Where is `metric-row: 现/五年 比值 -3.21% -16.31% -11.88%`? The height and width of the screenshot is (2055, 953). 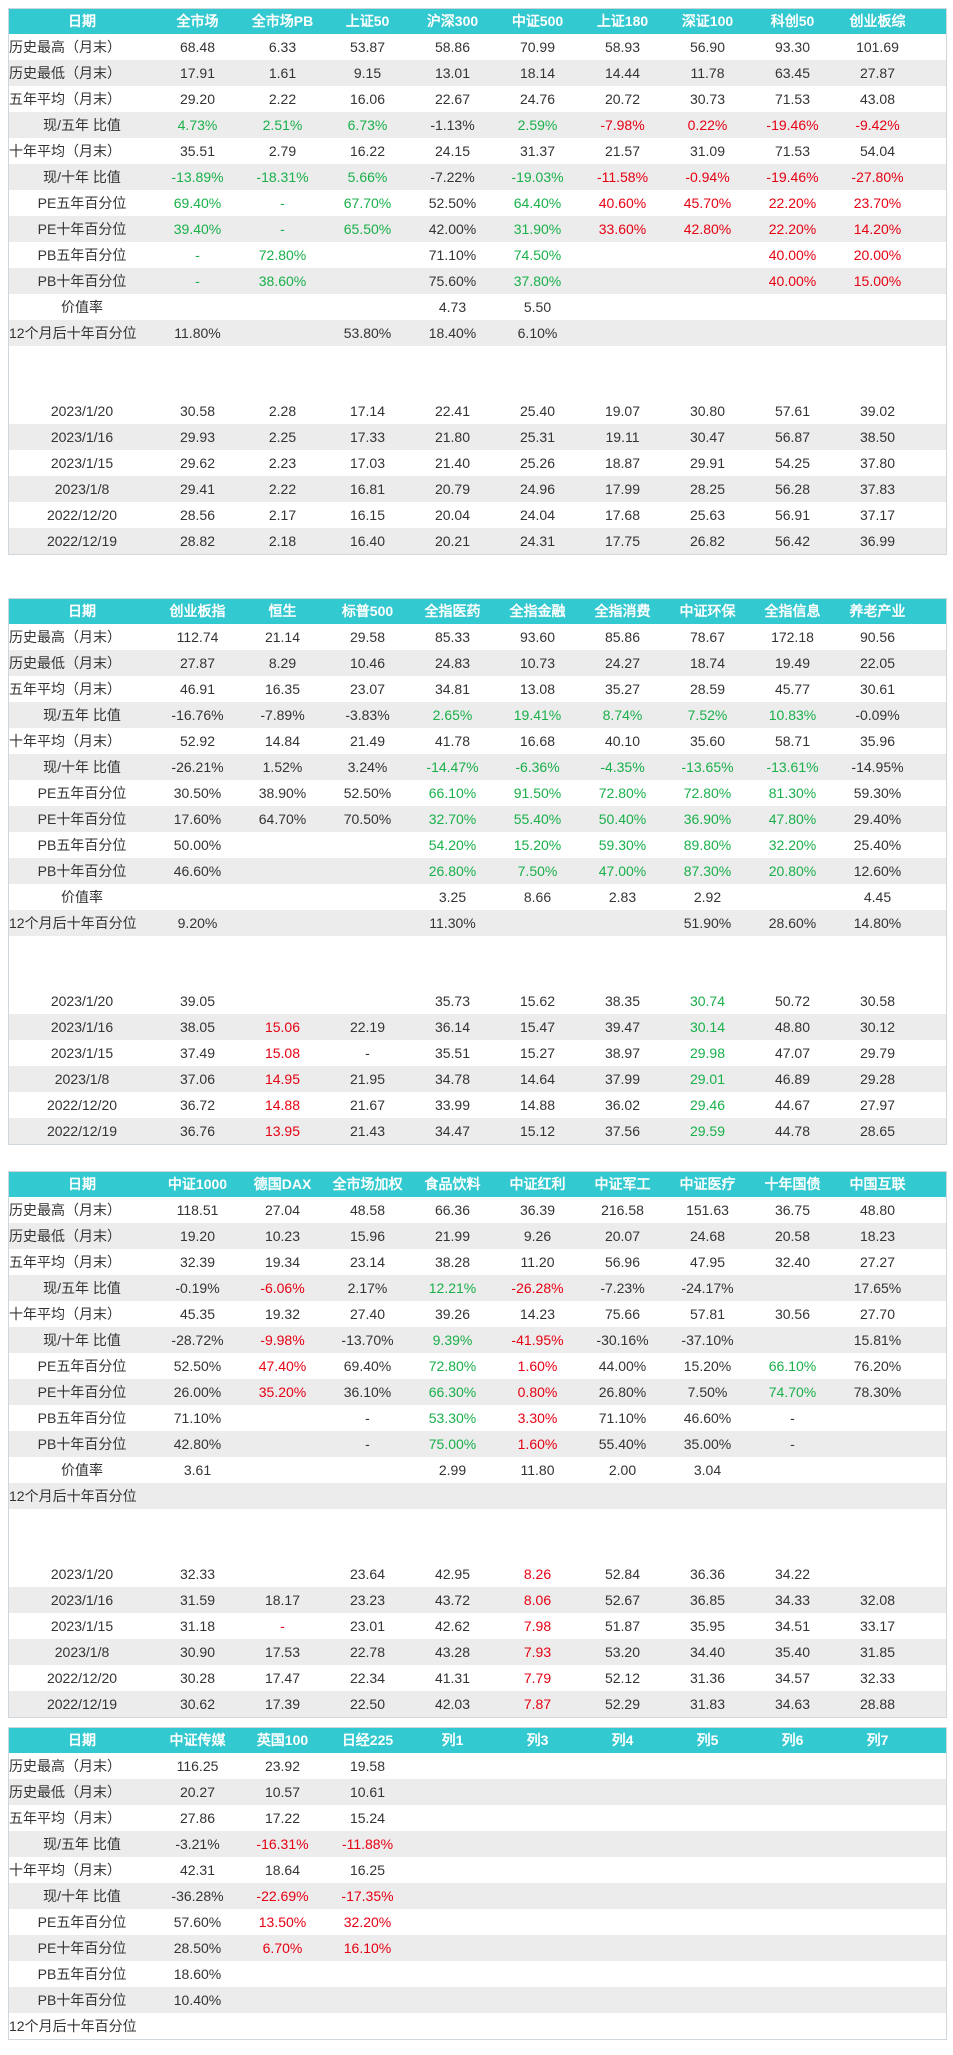 metric-row: 现/五年 比值 -3.21% -16.31% -11.88% is located at coordinates (477, 1844).